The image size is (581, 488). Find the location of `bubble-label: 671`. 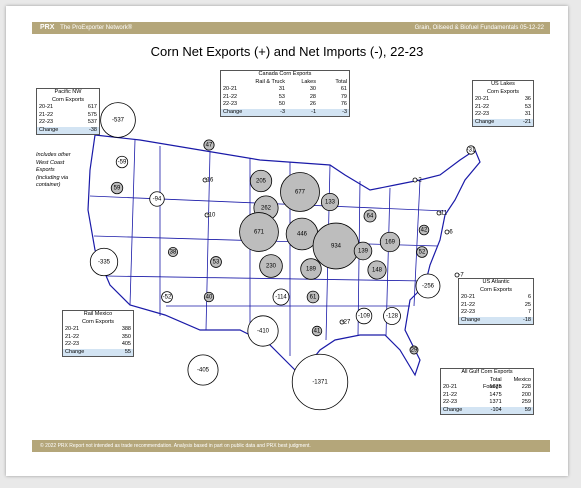

bubble-label: 671 is located at coordinates (259, 233).